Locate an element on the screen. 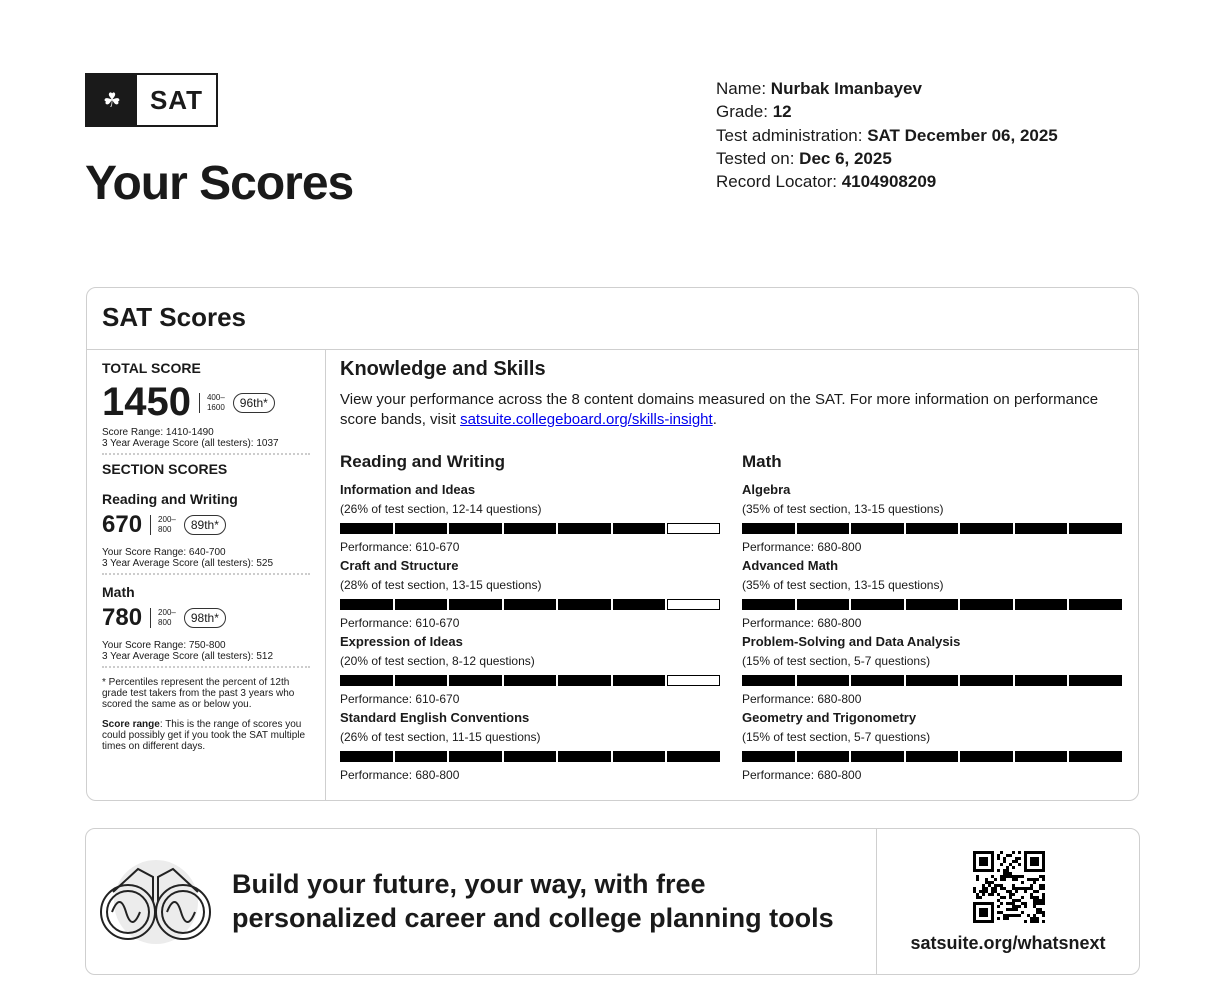 This screenshot has width=1221, height=1005. total-range: 400– 1600 is located at coordinates (211, 402).